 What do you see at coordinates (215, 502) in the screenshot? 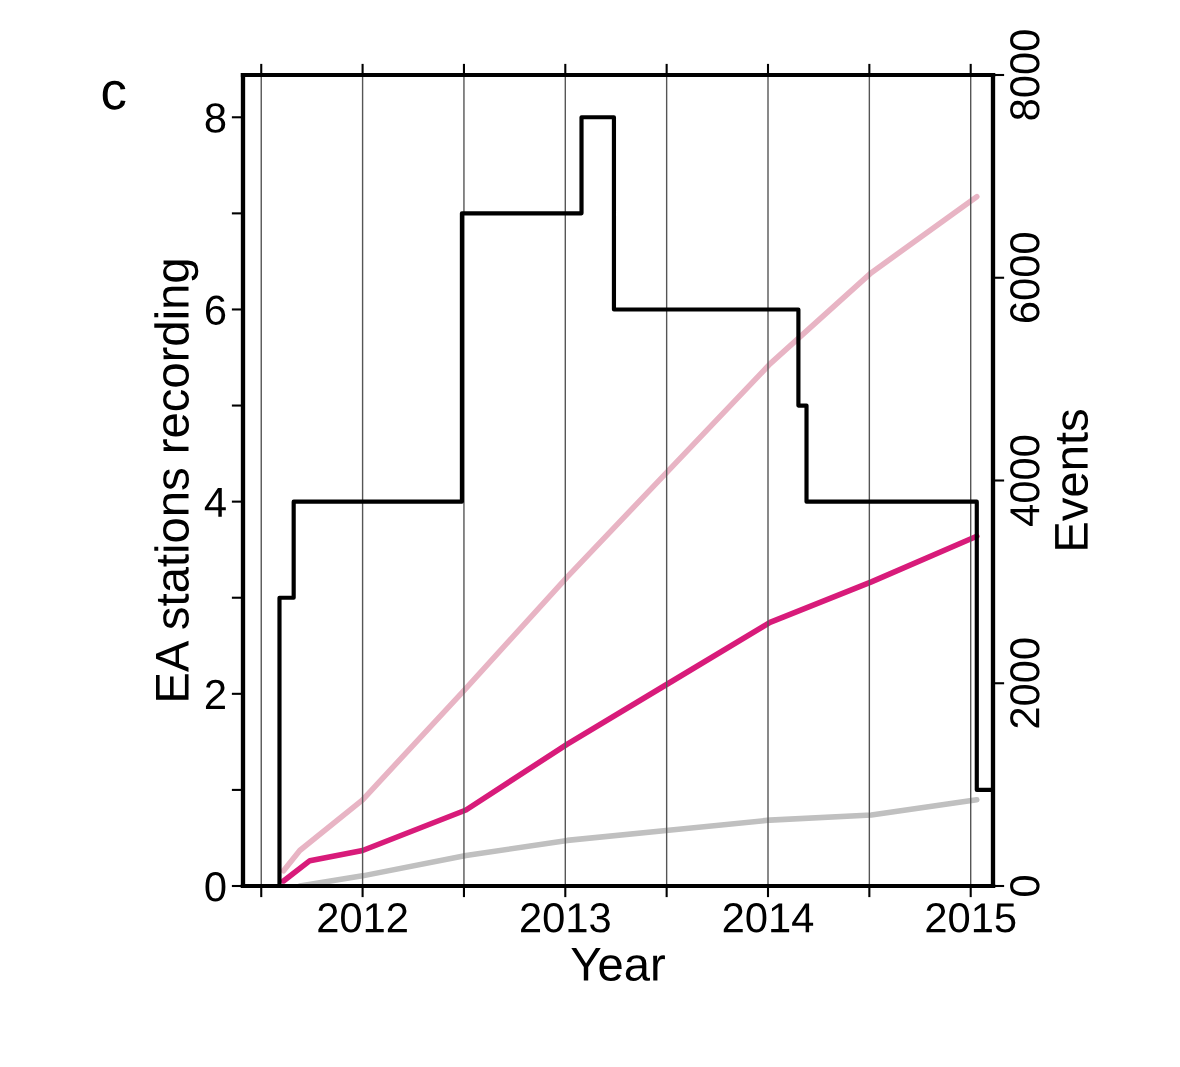
I see `y-tick-label: 4` at bounding box center [215, 502].